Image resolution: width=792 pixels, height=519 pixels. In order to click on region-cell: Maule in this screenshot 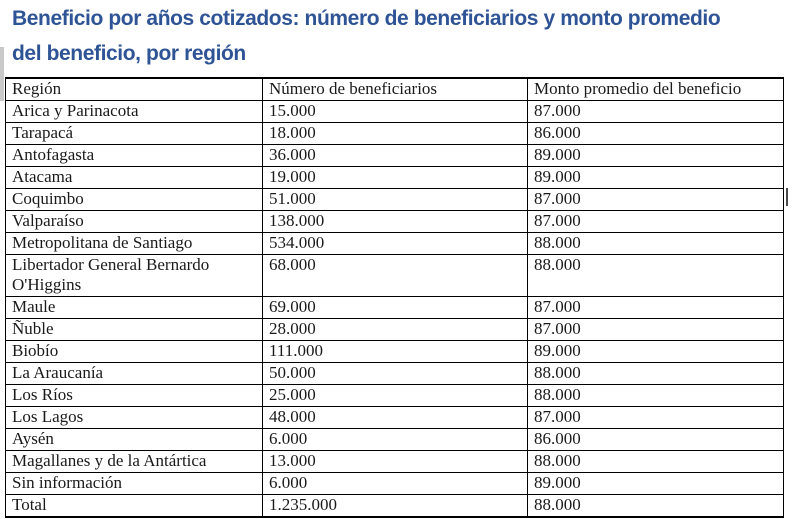, I will do `click(134, 307)`.